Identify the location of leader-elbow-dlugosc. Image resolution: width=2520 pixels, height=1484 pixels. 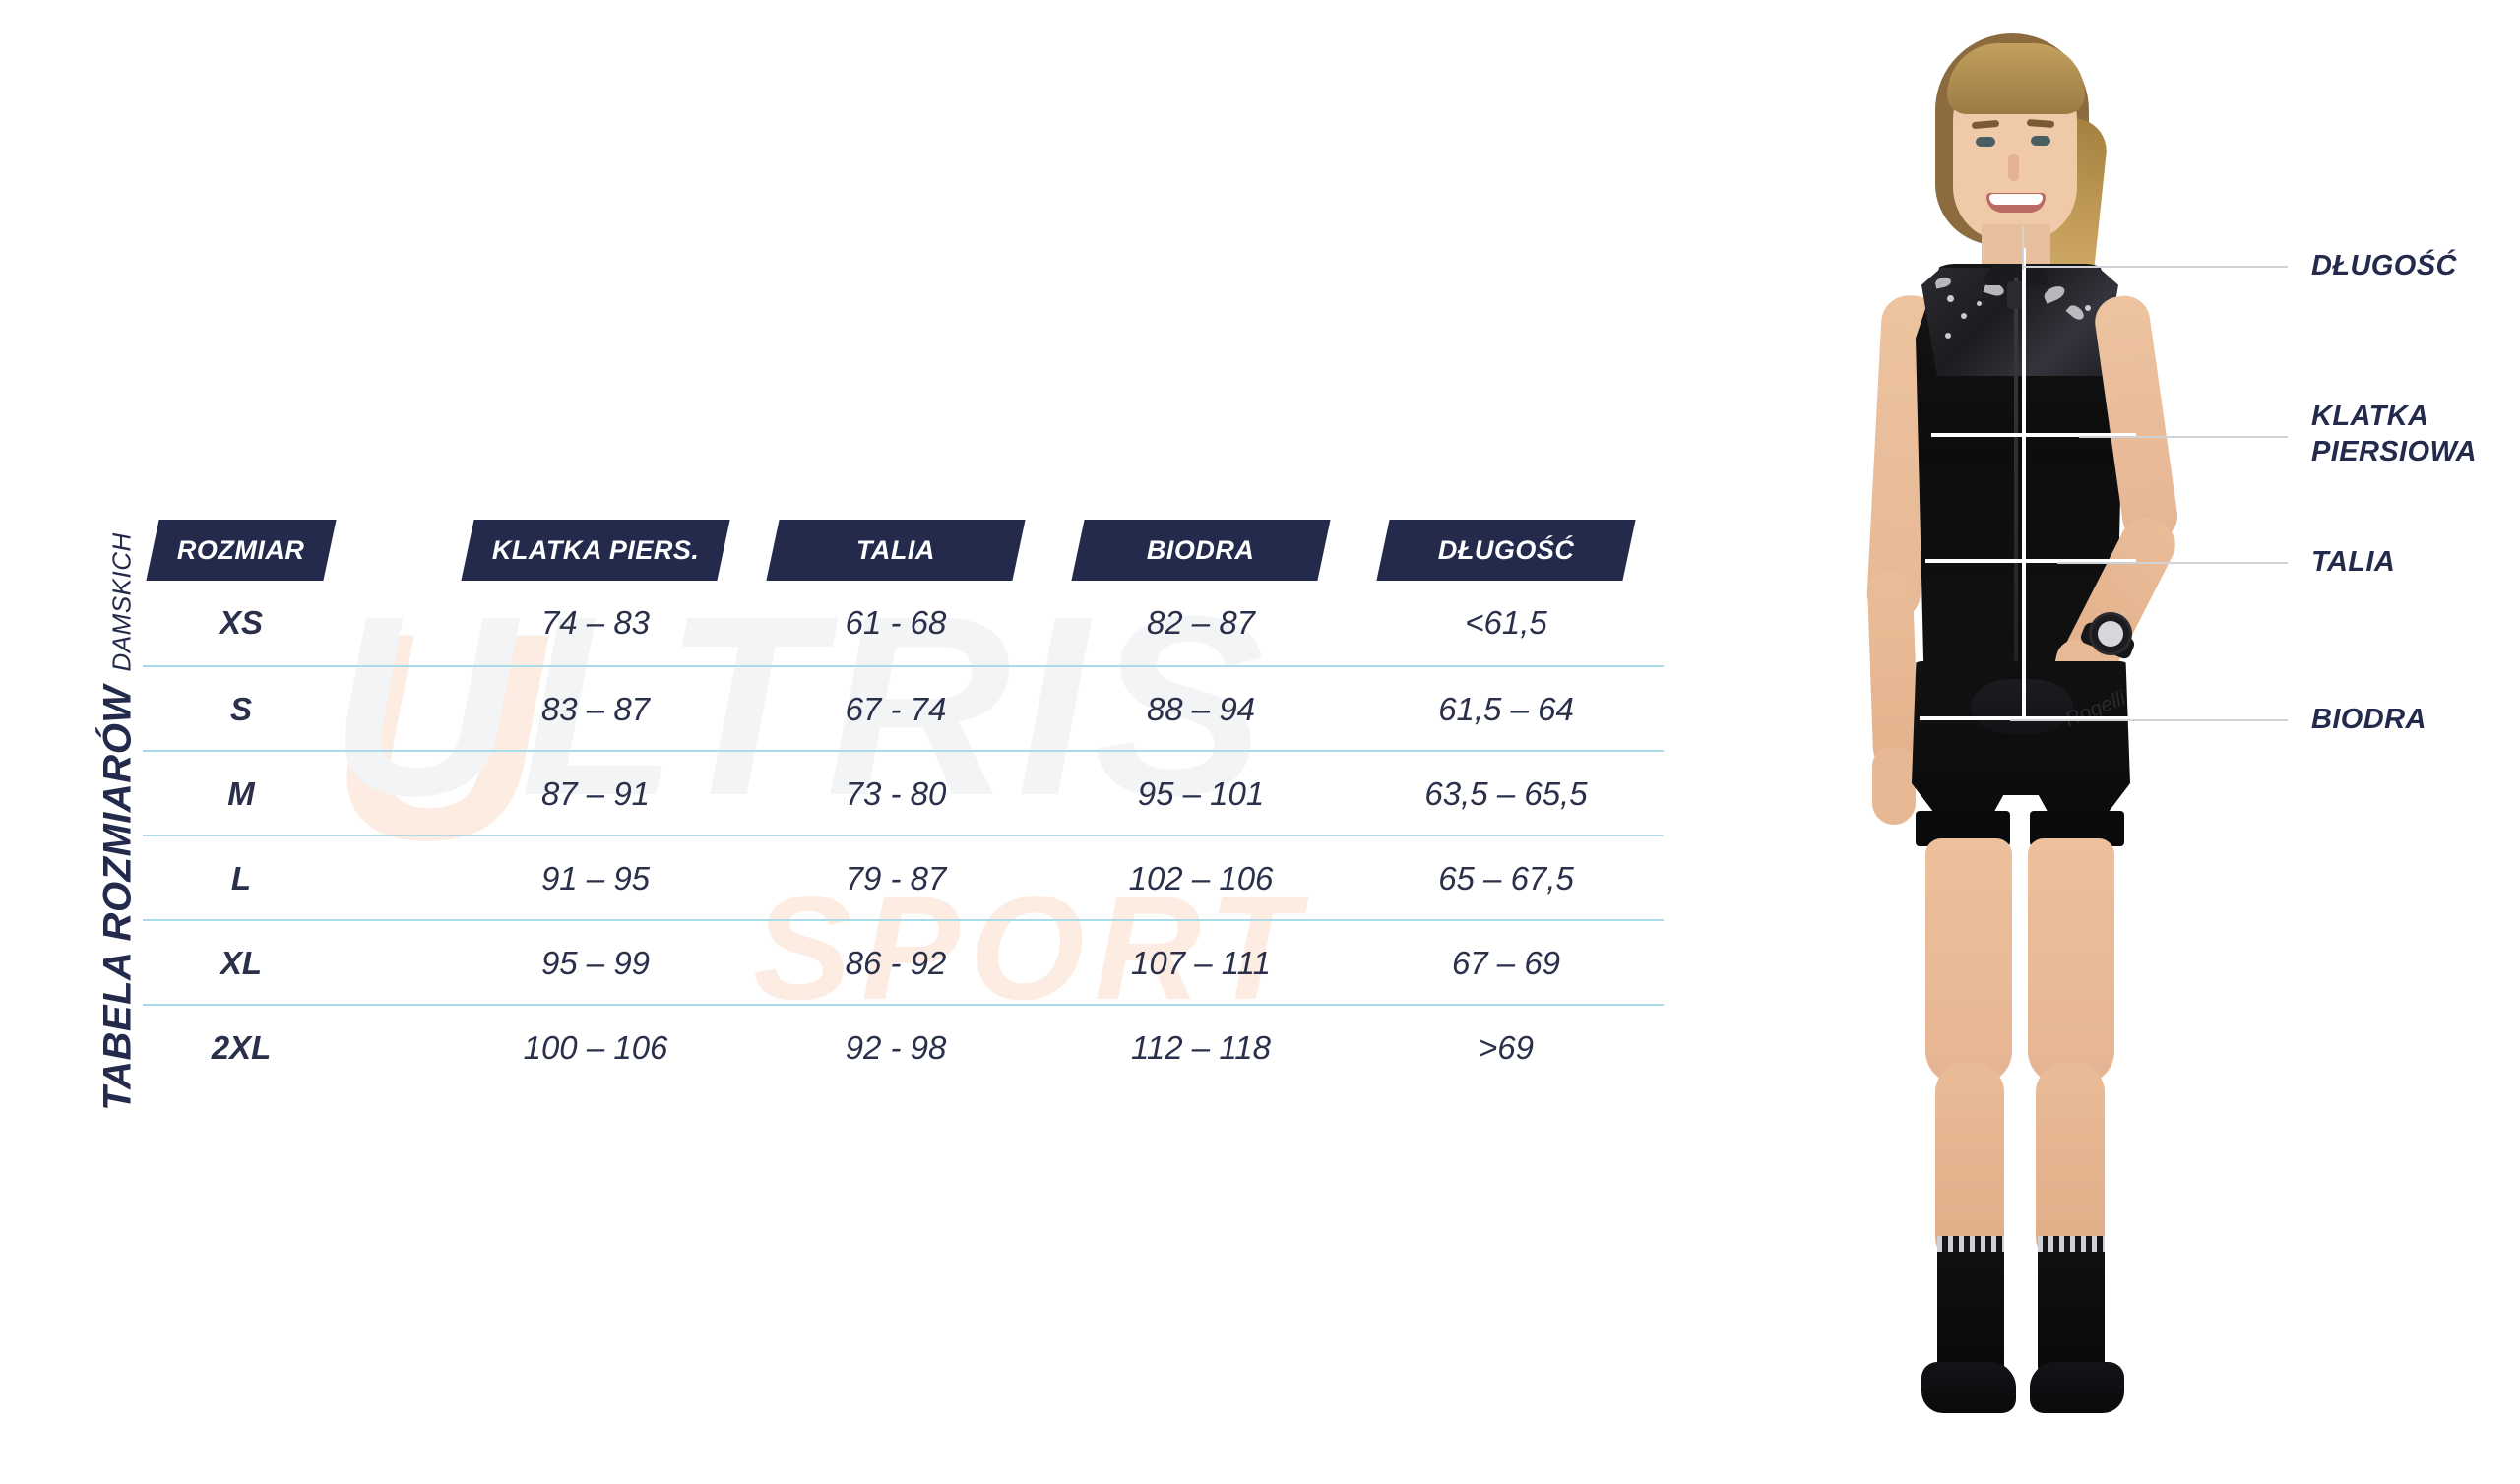
(2023, 248).